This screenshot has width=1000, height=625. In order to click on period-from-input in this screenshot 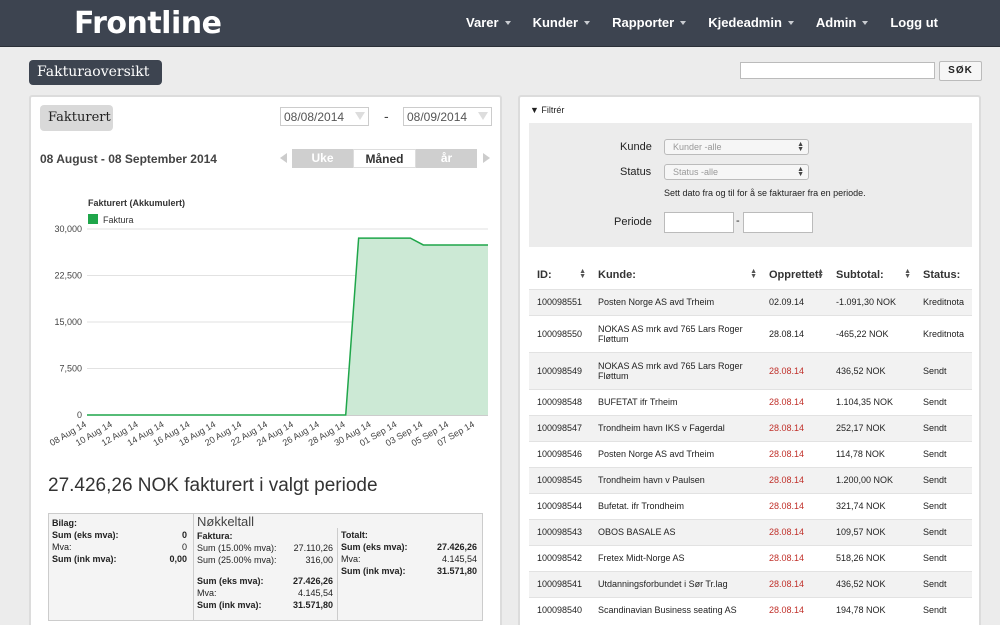, I will do `click(699, 222)`.